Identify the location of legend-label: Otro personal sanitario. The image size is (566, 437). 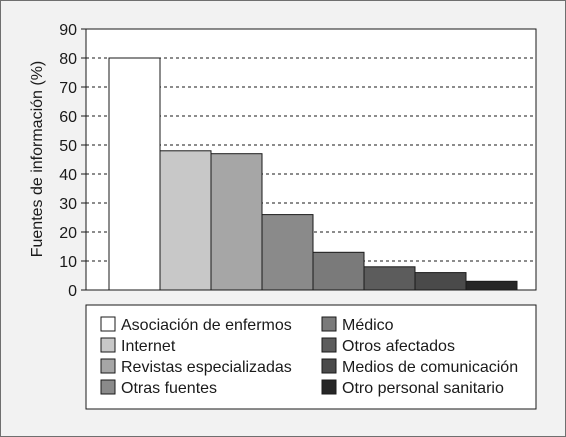
(423, 388).